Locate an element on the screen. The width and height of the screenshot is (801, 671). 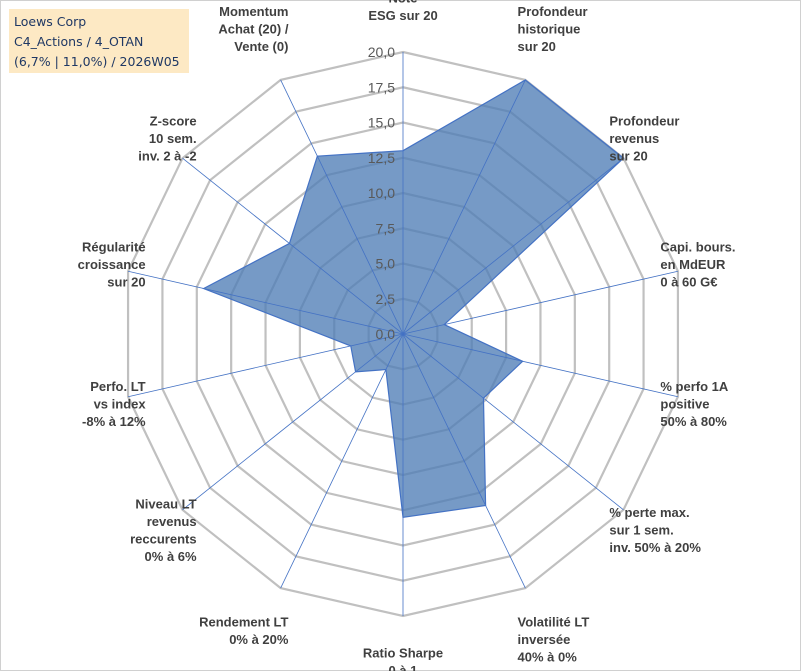
axis-label-line: positive is located at coordinates (684, 404).